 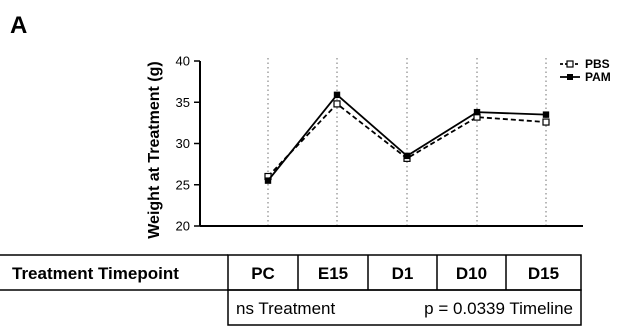 I want to click on timepoint-pc: PC, so click(x=263, y=273).